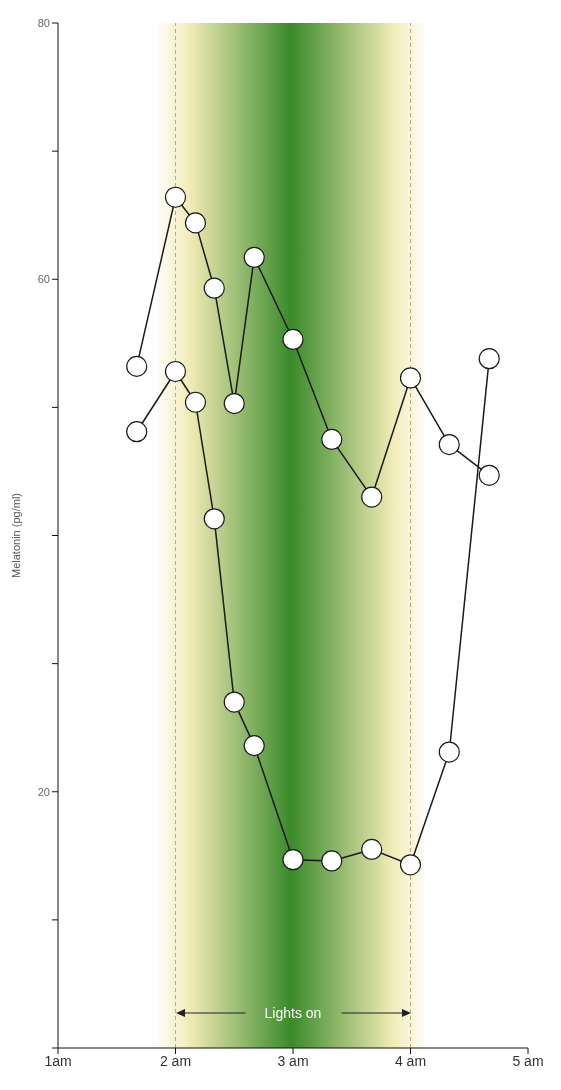 Image resolution: width=561 pixels, height=1090 pixels. What do you see at coordinates (293, 1060) in the screenshot?
I see `x-tick-label: 3 am` at bounding box center [293, 1060].